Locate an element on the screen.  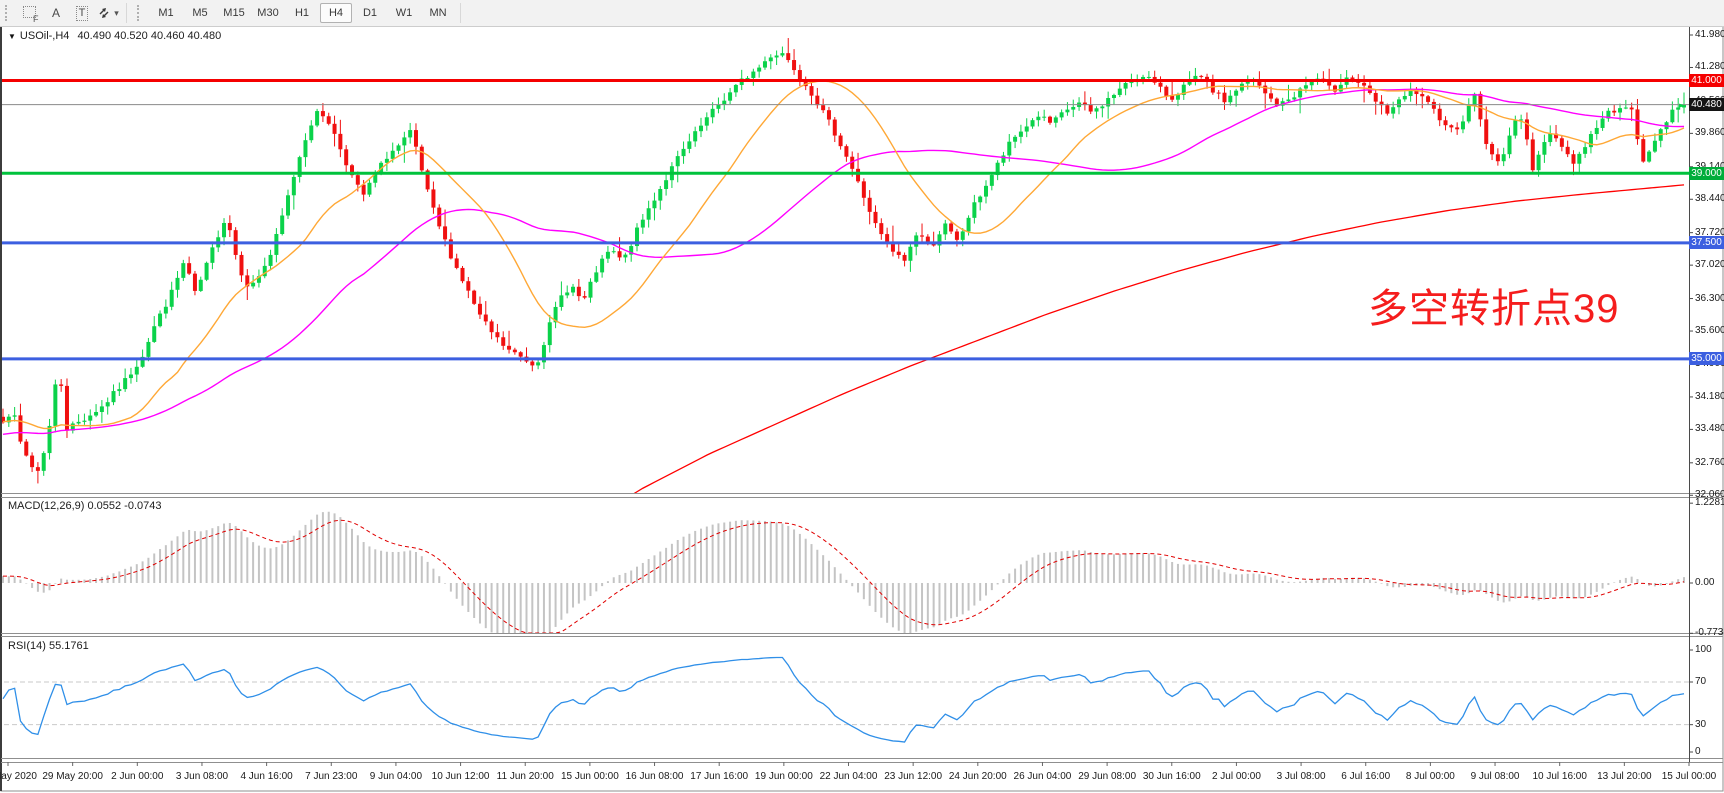
time-axis-label: 30 Jun 16:00 is located at coordinates (1171, 776).